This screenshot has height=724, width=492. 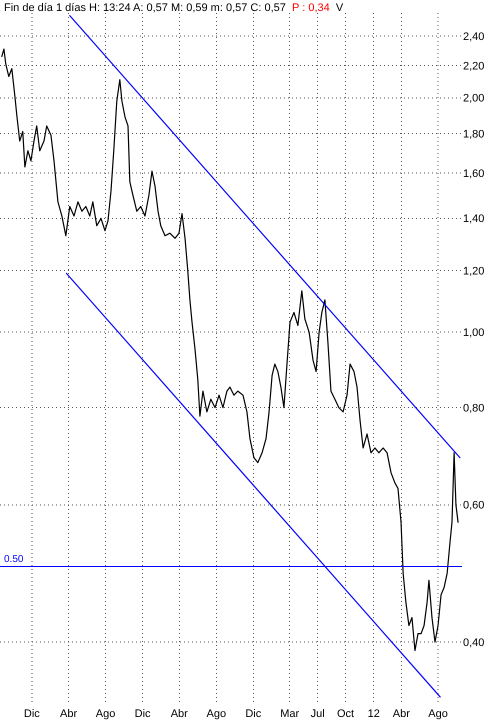 What do you see at coordinates (473, 333) in the screenshot?
I see `y-tick-label: 1,00` at bounding box center [473, 333].